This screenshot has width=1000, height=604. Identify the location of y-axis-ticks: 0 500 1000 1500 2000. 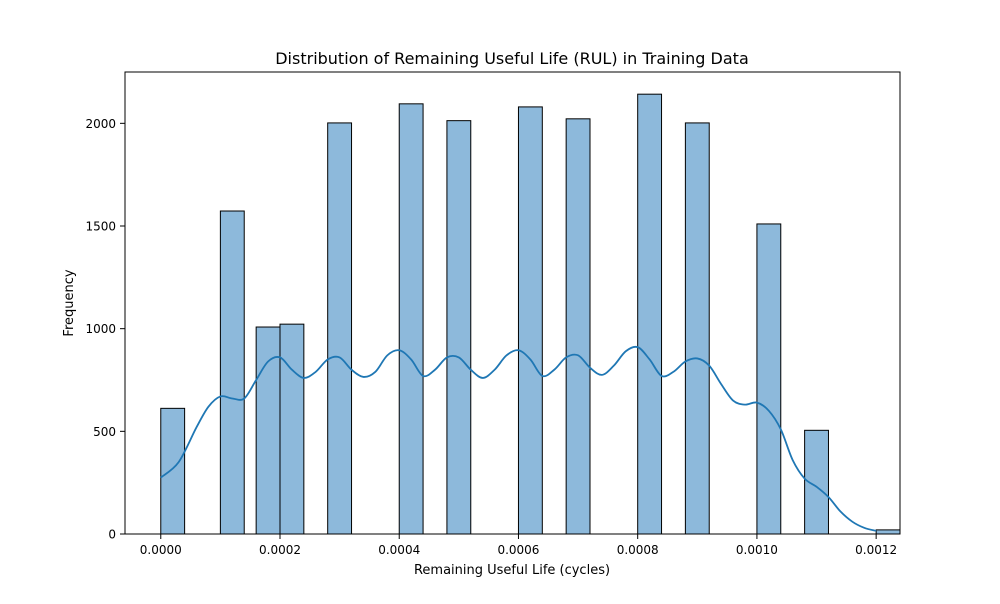
(105, 329).